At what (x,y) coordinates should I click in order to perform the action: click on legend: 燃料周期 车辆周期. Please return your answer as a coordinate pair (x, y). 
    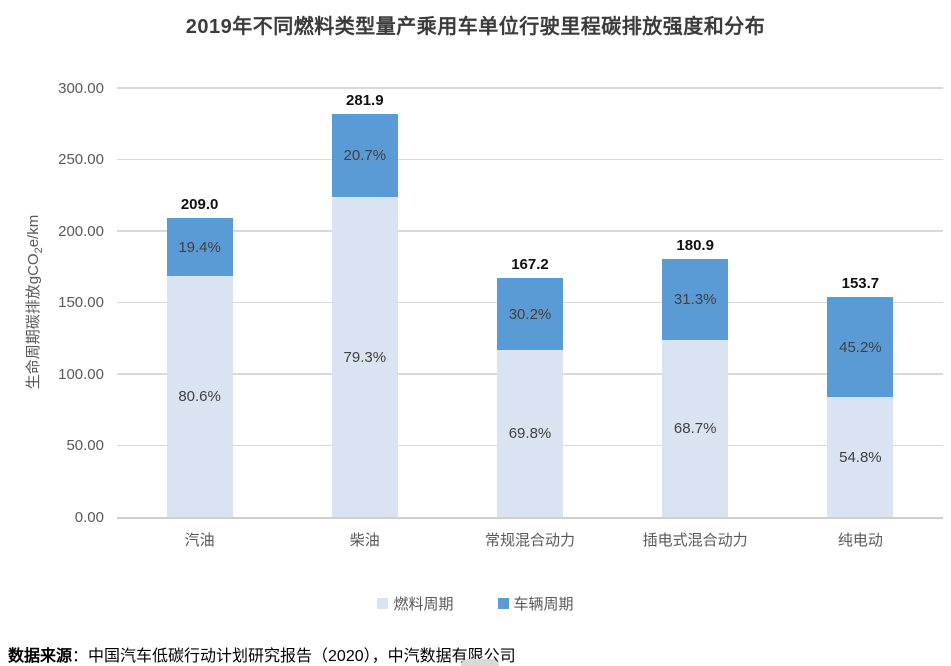
    Looking at the image, I should click on (475, 603).